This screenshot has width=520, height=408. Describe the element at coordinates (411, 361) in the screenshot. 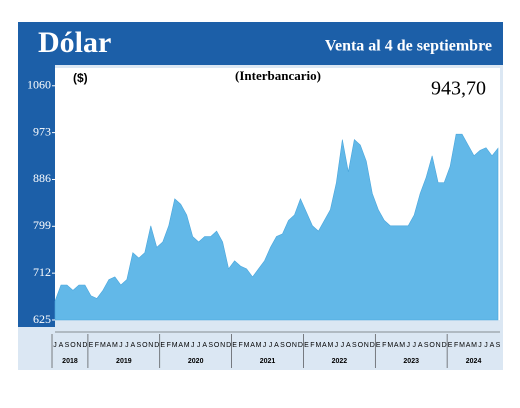

I see `year-label: 2023` at that location.